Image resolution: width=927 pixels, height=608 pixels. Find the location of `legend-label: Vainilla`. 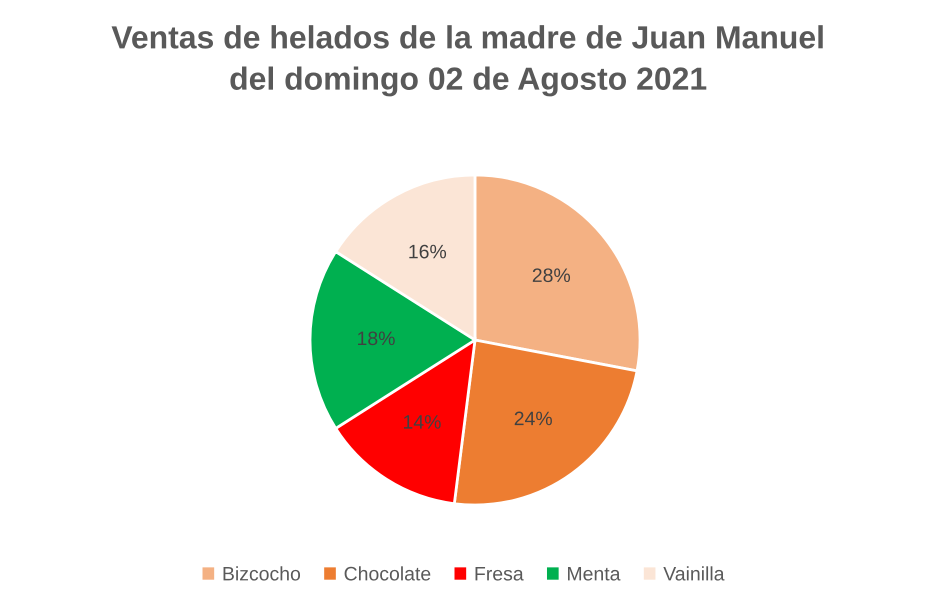

legend-label: Vainilla is located at coordinates (693, 573).